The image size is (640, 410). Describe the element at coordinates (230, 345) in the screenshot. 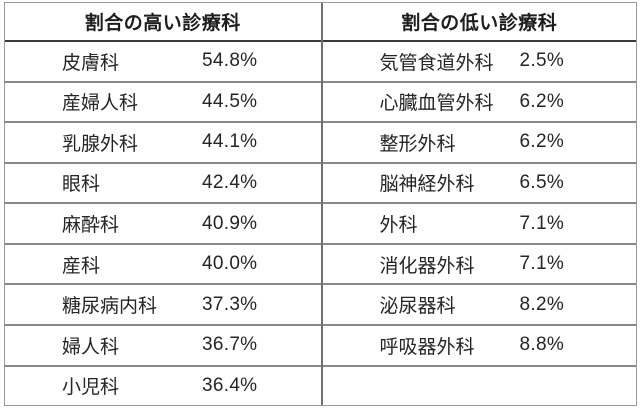

I see `department-value: 36.7%` at that location.